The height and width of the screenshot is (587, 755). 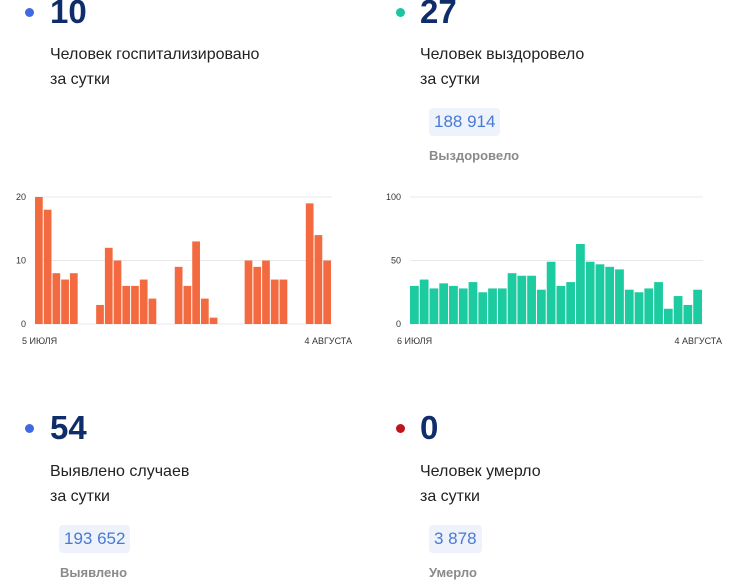 I want to click on y-tick-label: 10, so click(x=21, y=261).